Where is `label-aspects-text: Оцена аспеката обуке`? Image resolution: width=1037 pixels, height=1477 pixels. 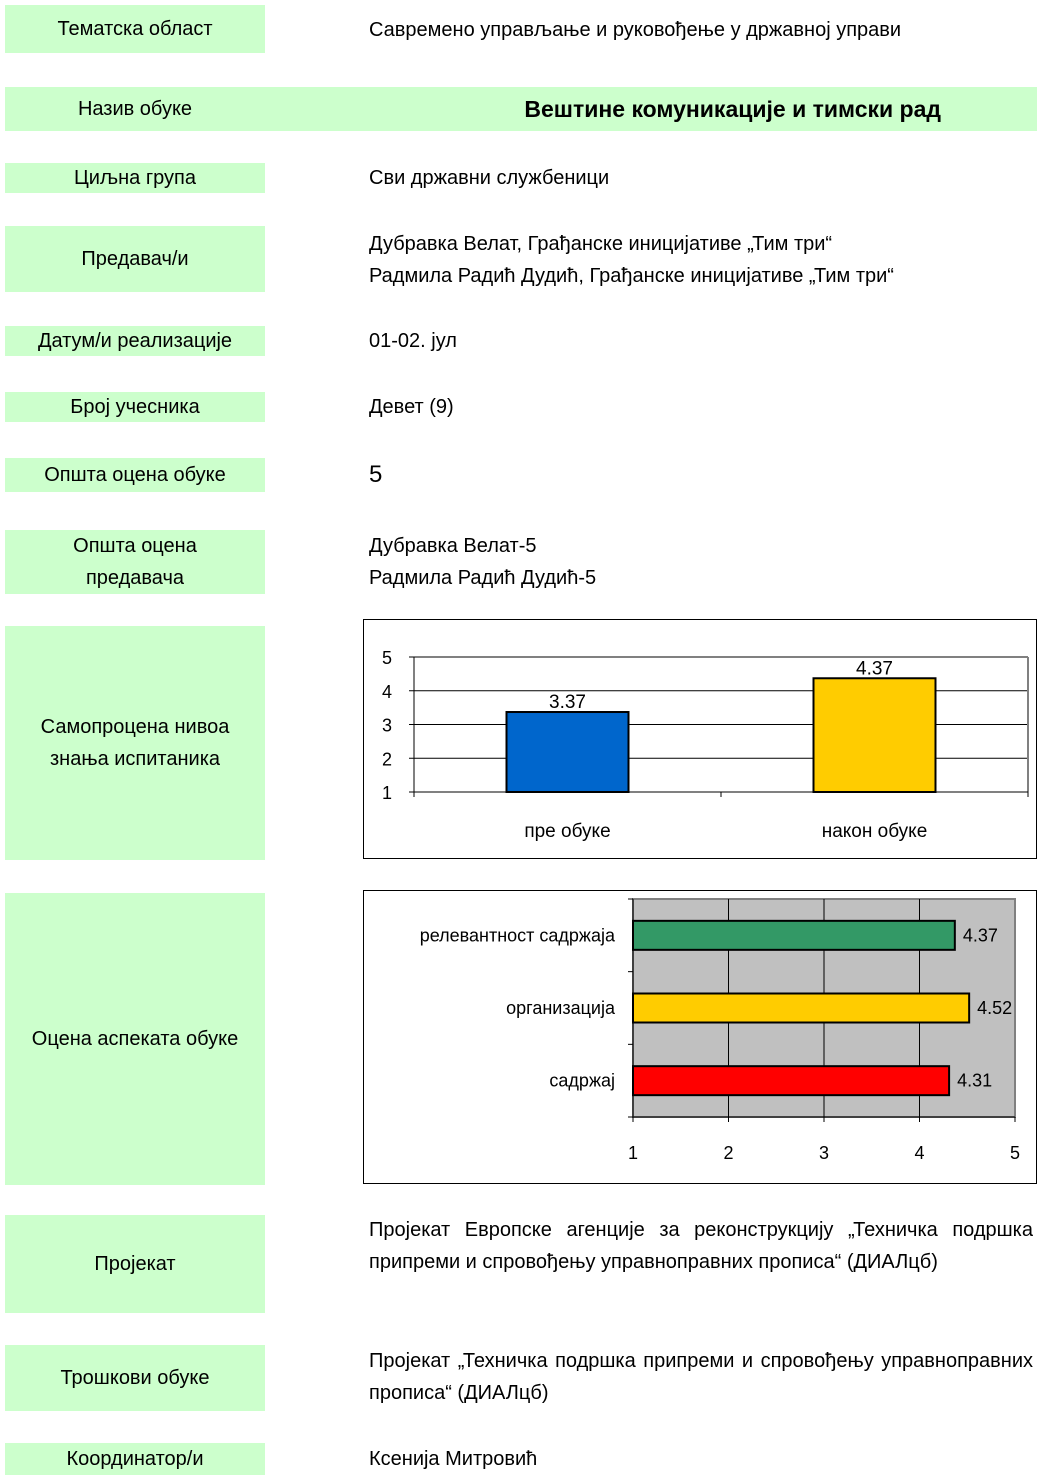 label-aspects-text: Оцена аспеката обуке is located at coordinates (135, 1039).